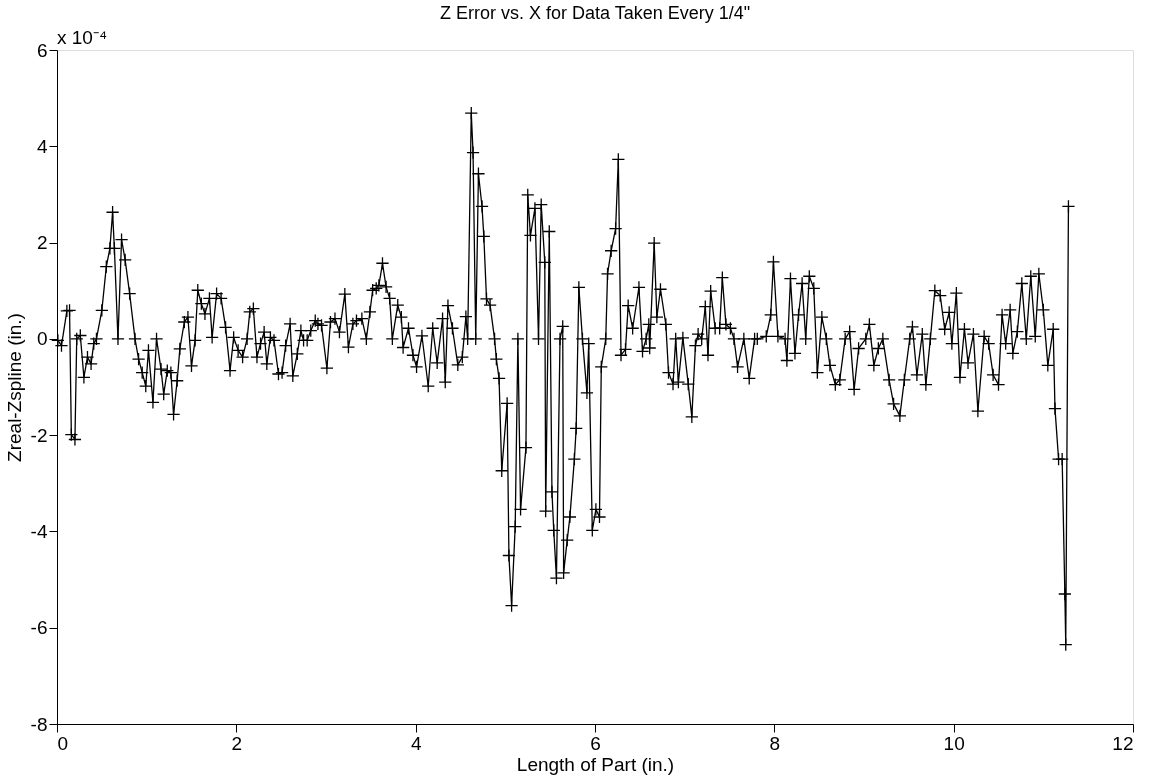 This screenshot has height=779, width=1159. I want to click on y-tick-label: 6, so click(42, 50).